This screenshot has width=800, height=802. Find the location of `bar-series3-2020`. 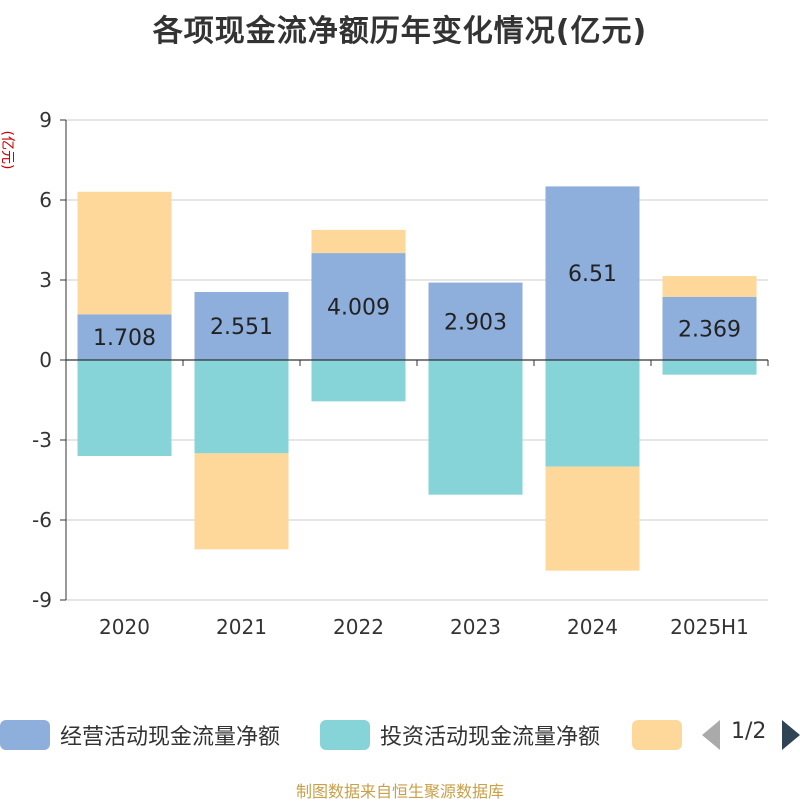

bar-series3-2020 is located at coordinates (124, 253).